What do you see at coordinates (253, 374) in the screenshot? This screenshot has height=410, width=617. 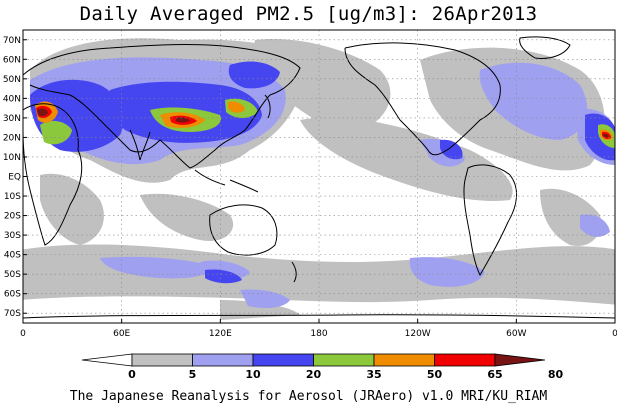 I see `colorbar-label: 10` at bounding box center [253, 374].